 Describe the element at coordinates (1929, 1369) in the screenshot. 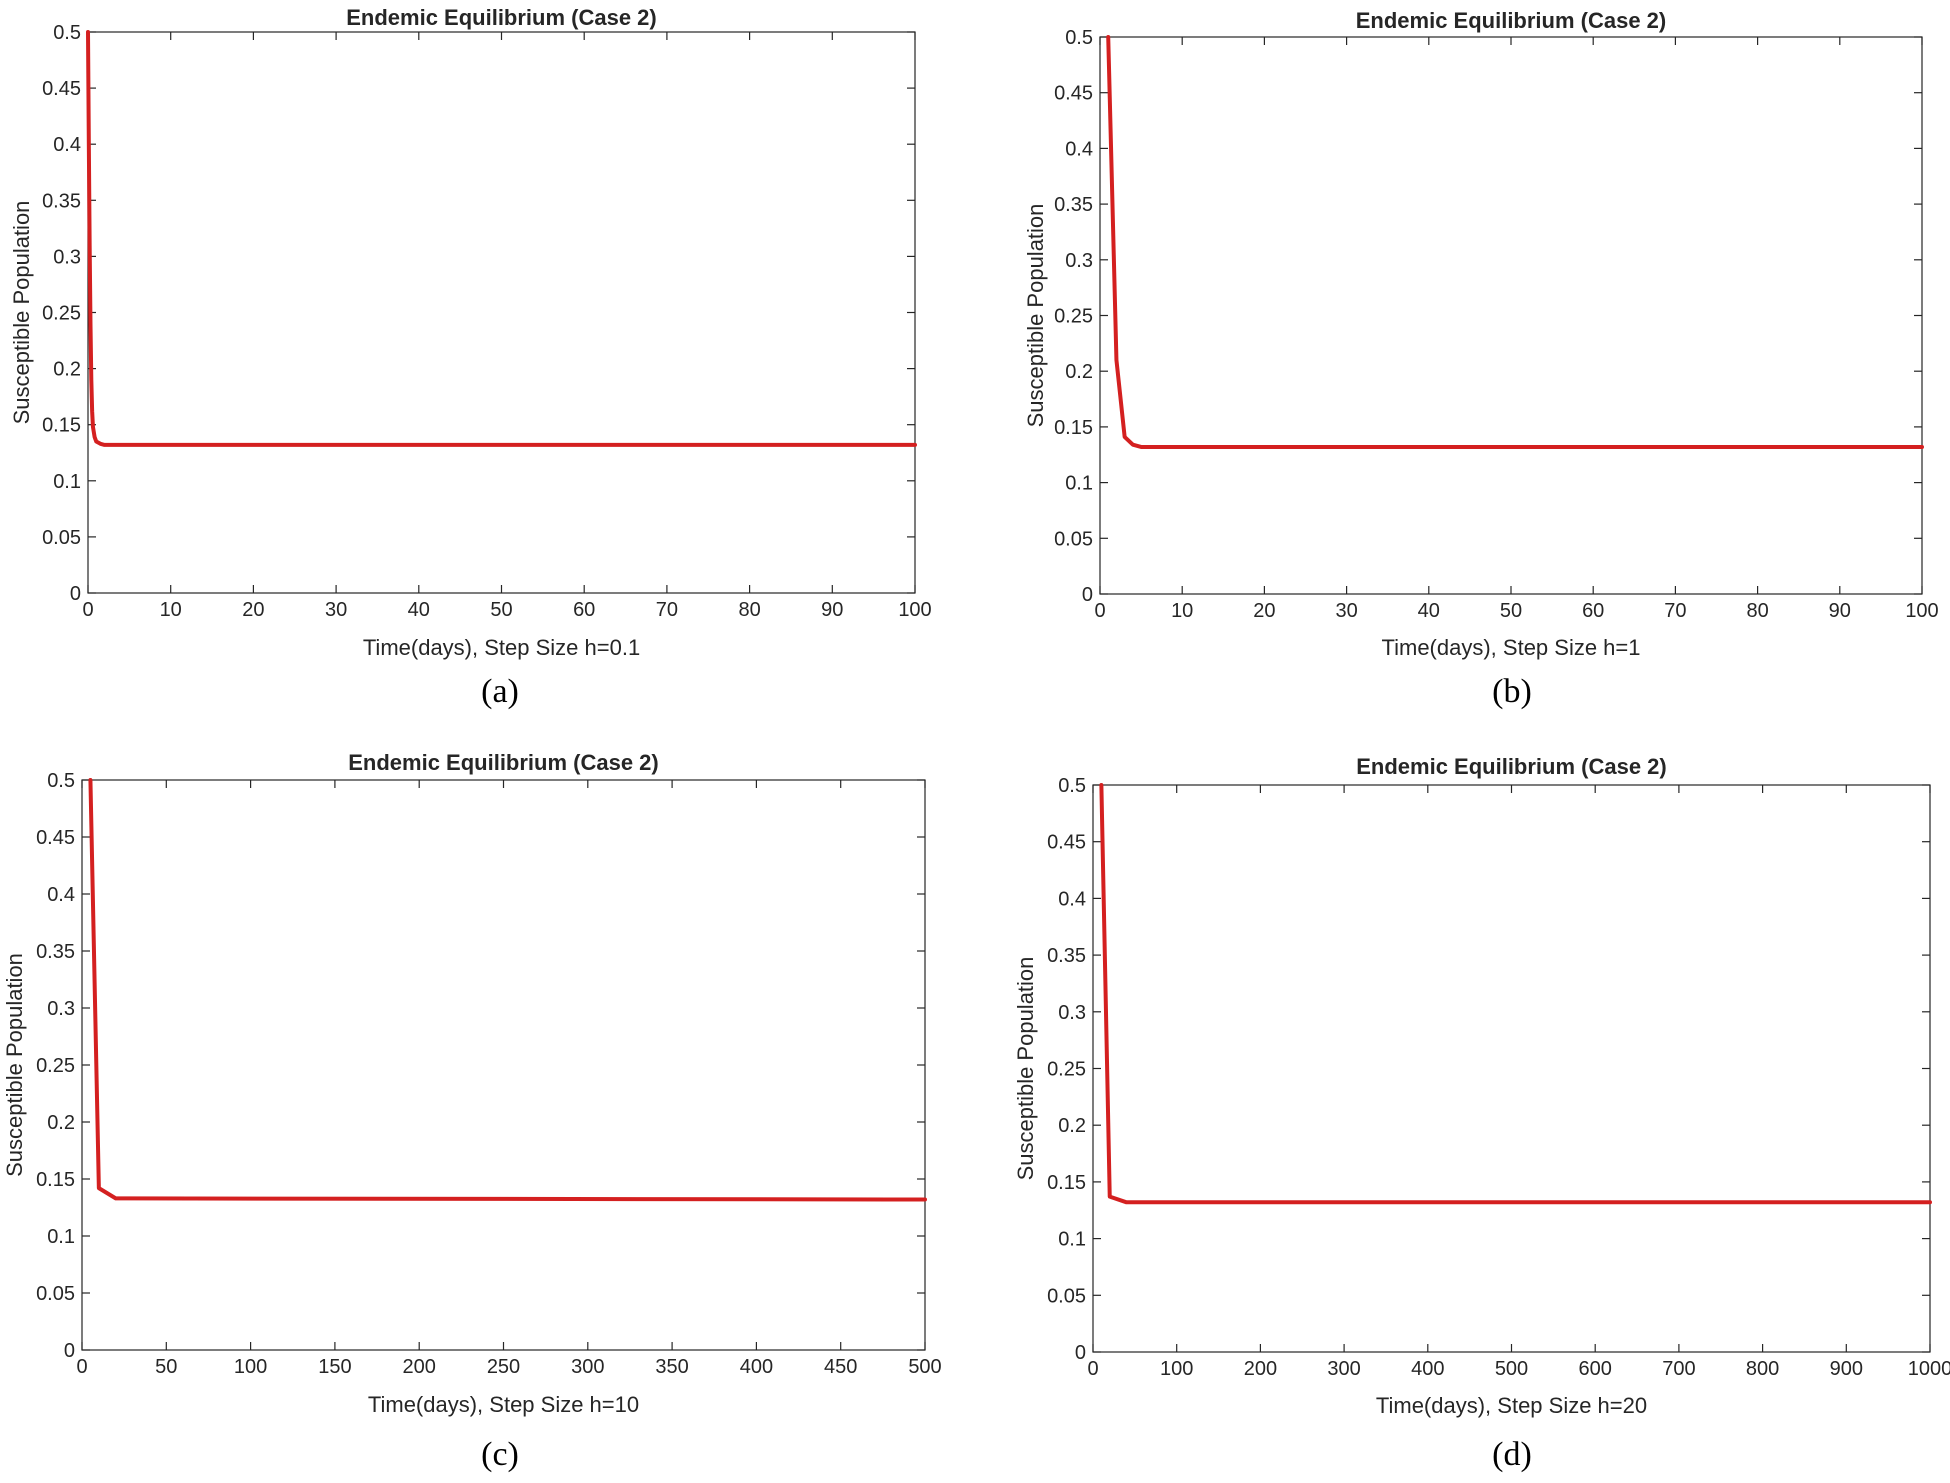

I see `x-tick-label: 1000` at that location.